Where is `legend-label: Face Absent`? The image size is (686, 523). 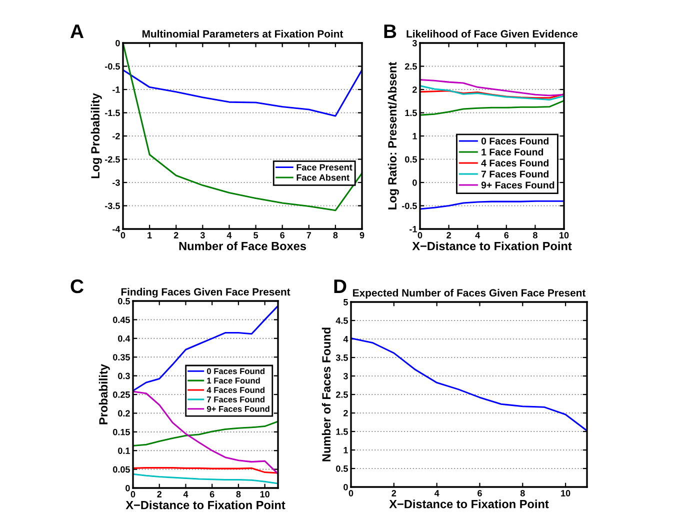 legend-label: Face Absent is located at coordinates (323, 177).